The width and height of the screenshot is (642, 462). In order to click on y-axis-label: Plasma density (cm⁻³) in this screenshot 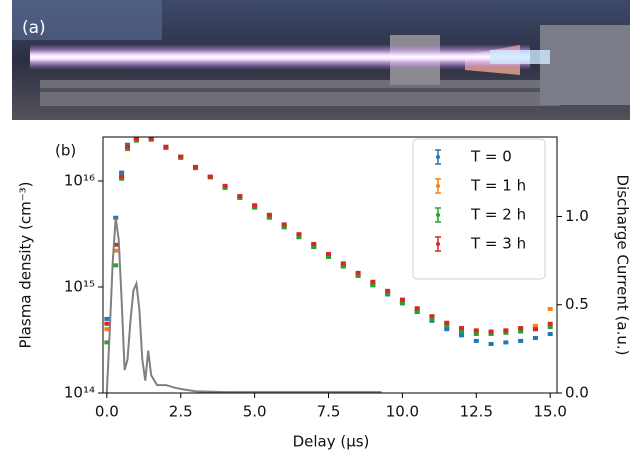, I will do `click(26, 264)`.